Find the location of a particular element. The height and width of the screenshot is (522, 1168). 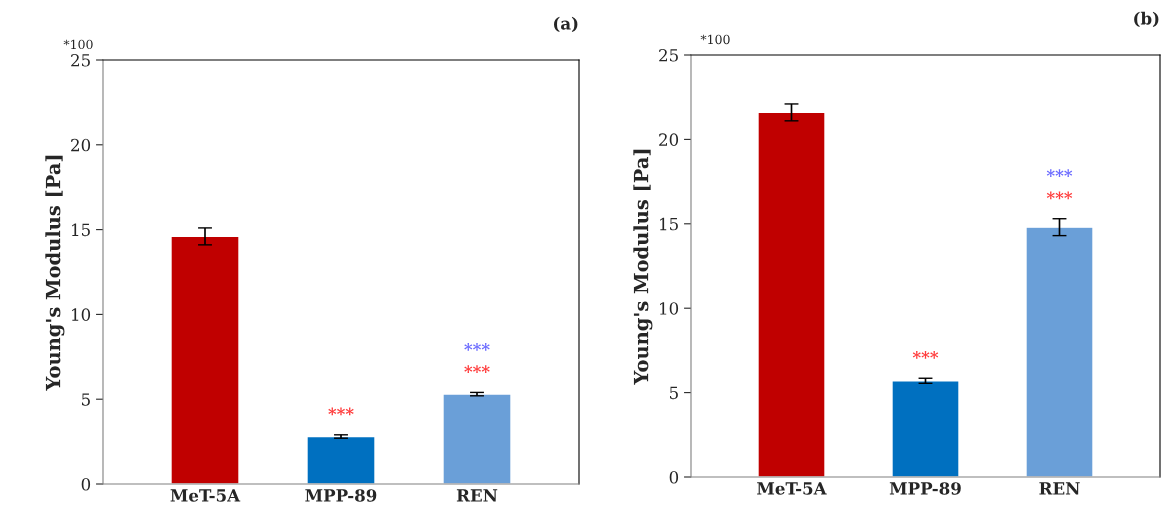

chart-title: (a) is located at coordinates (566, 24).